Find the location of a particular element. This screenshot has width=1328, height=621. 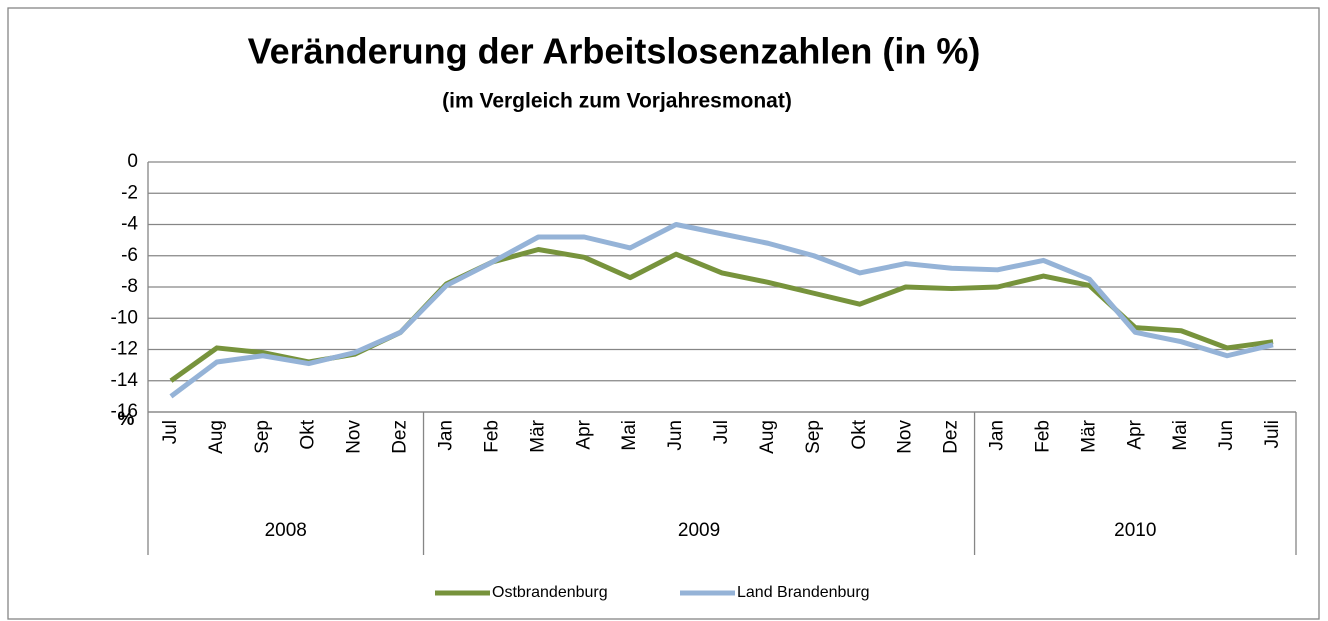

y-tick-label: -16 is located at coordinates (124, 411).